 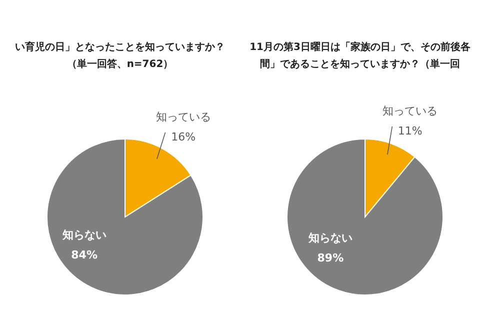 I want to click on chart-title: い育児の日」となったことを知っていますか？, so click(x=120, y=47).